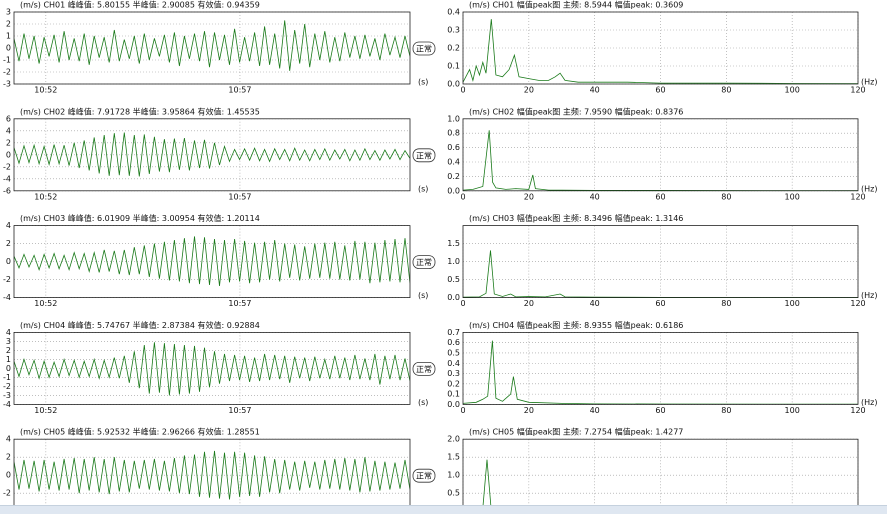 The height and width of the screenshot is (514, 887). Describe the element at coordinates (443, 509) in the screenshot. I see `status-strip` at that location.